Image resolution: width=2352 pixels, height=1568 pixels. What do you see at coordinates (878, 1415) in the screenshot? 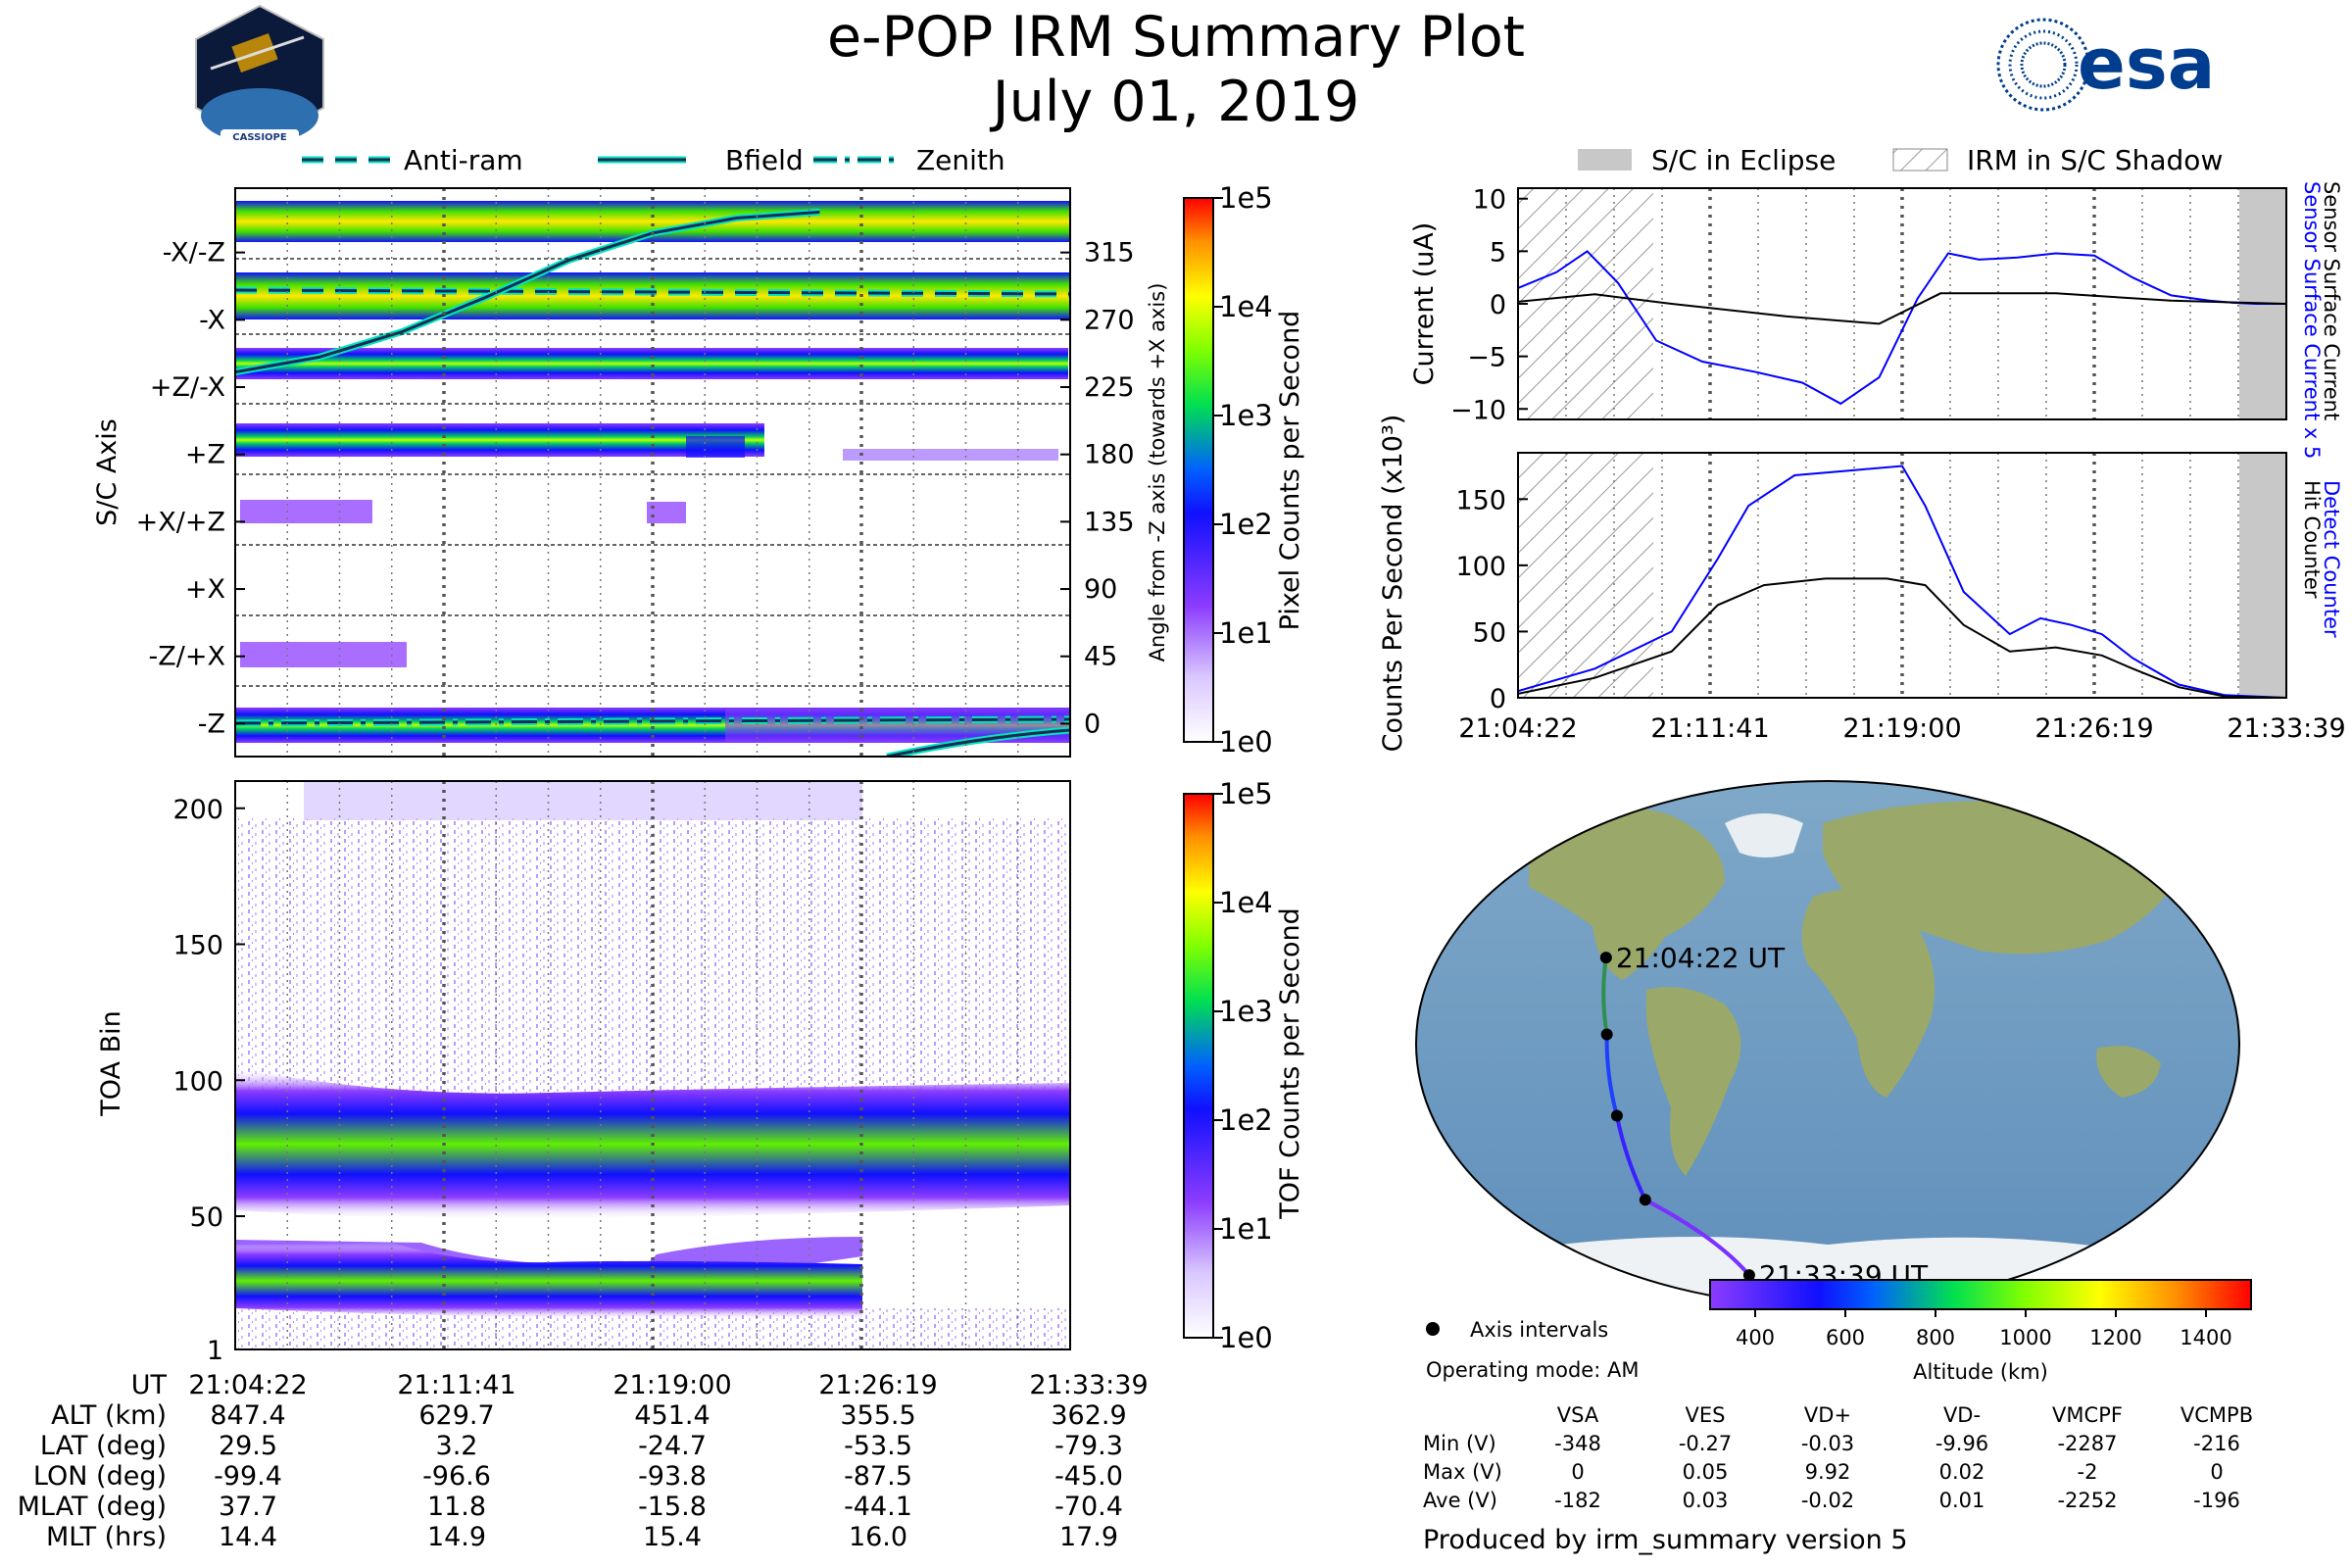
I see `ephemeris-cell: 355.5` at bounding box center [878, 1415].